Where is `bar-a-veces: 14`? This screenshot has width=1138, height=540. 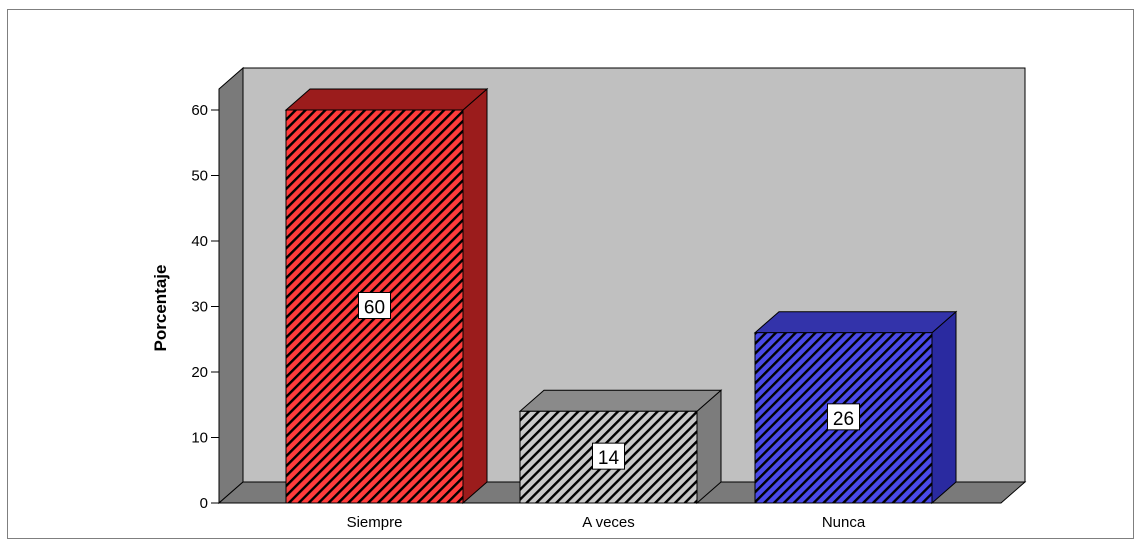 bar-a-veces: 14 is located at coordinates (620, 447).